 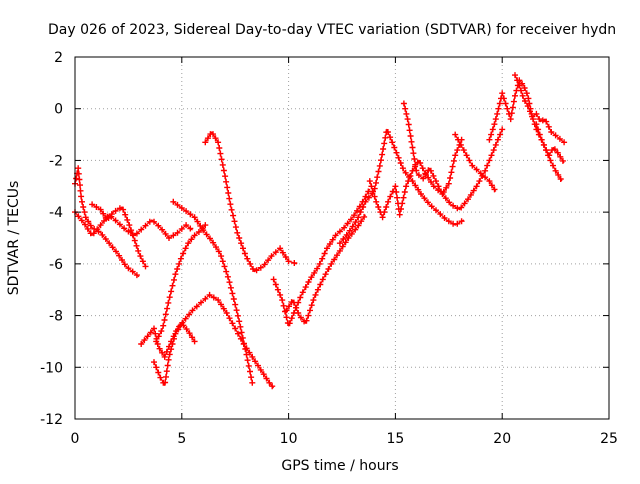 What do you see at coordinates (181, 439) in the screenshot?
I see `x-tick-label: 5` at bounding box center [181, 439].